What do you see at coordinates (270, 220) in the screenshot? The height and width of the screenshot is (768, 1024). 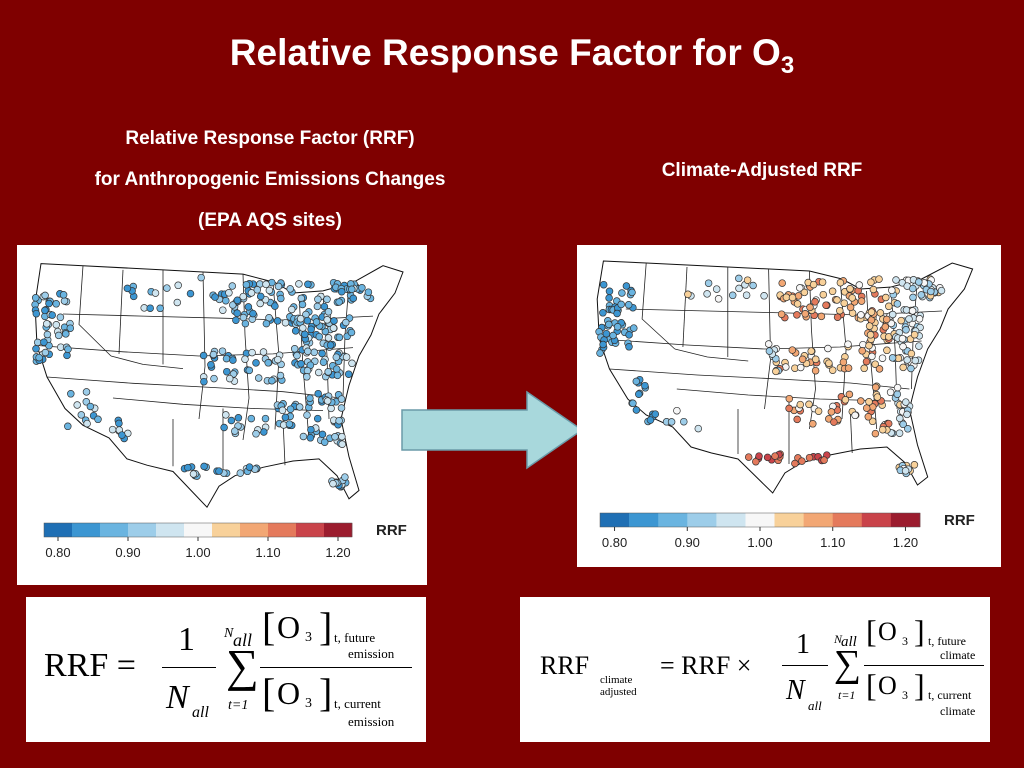 I see `left-heading-line: (EPA AQS sites)` at bounding box center [270, 220].